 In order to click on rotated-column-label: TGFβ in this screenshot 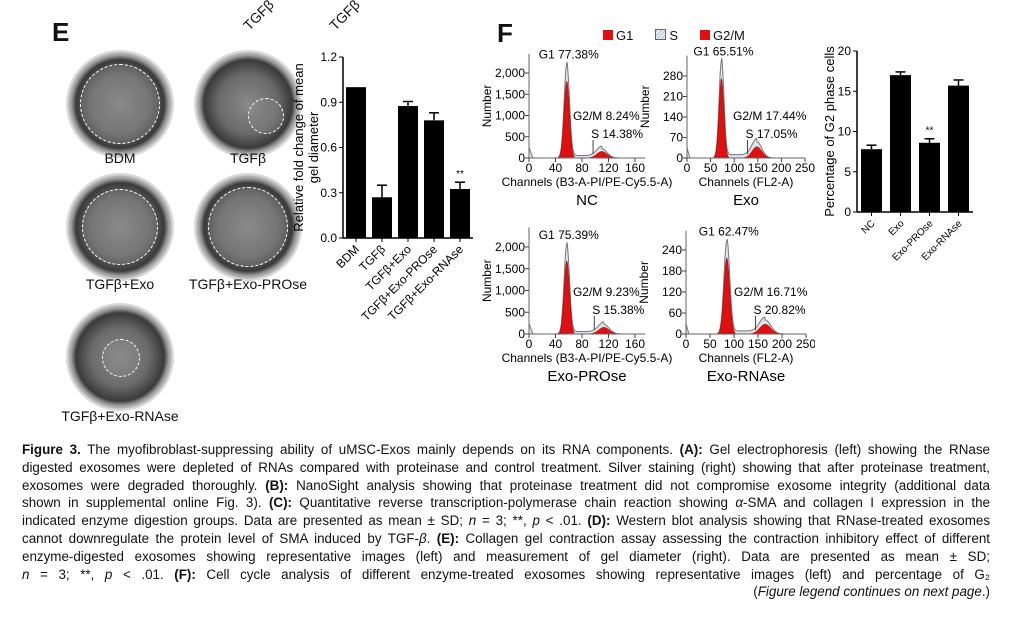, I will do `click(258, 17)`.